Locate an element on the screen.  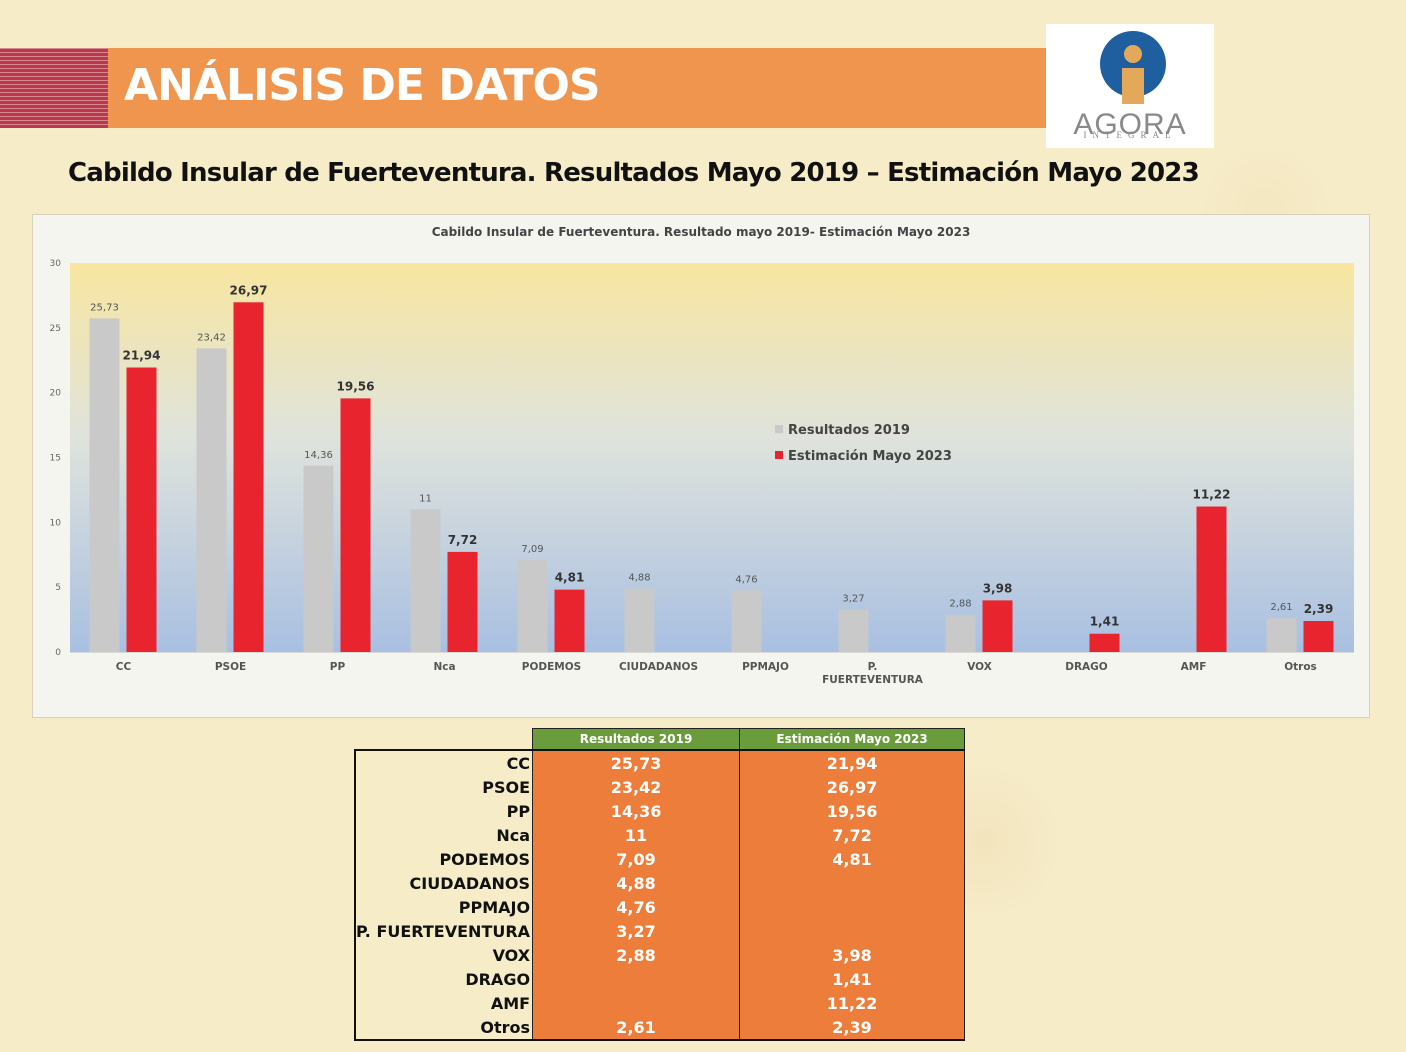
data-label-2019: 4,88 is located at coordinates (639, 578).